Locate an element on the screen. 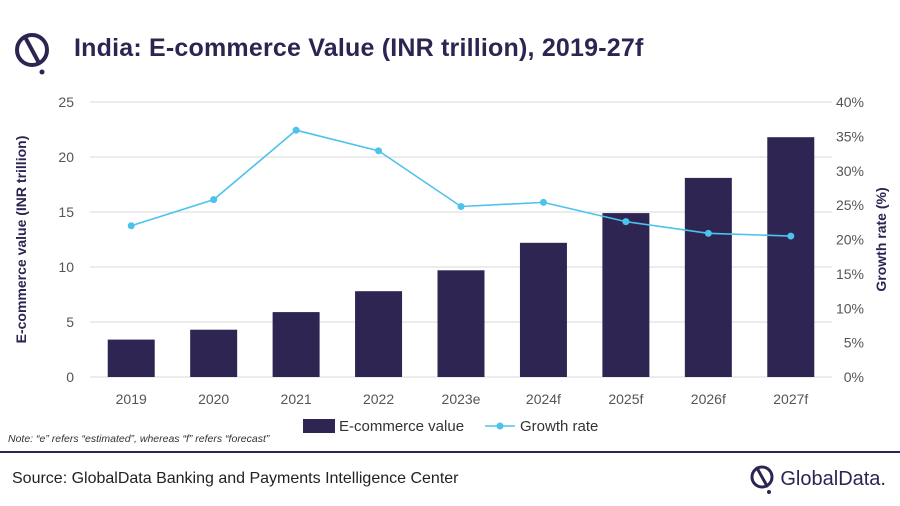 This screenshot has width=900, height=506. brand-name: GlobalData. is located at coordinates (833, 478).